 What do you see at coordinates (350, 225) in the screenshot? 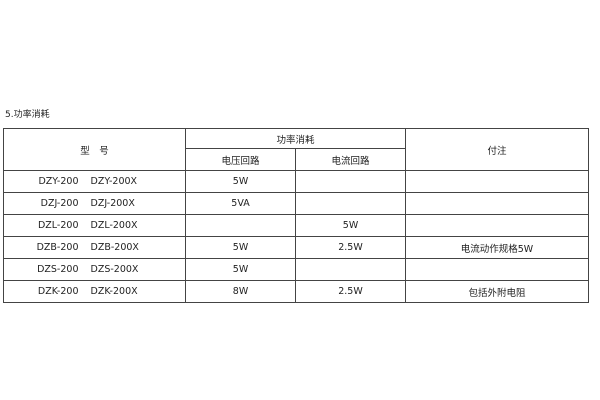
I see `current-cell: 5W` at bounding box center [350, 225].